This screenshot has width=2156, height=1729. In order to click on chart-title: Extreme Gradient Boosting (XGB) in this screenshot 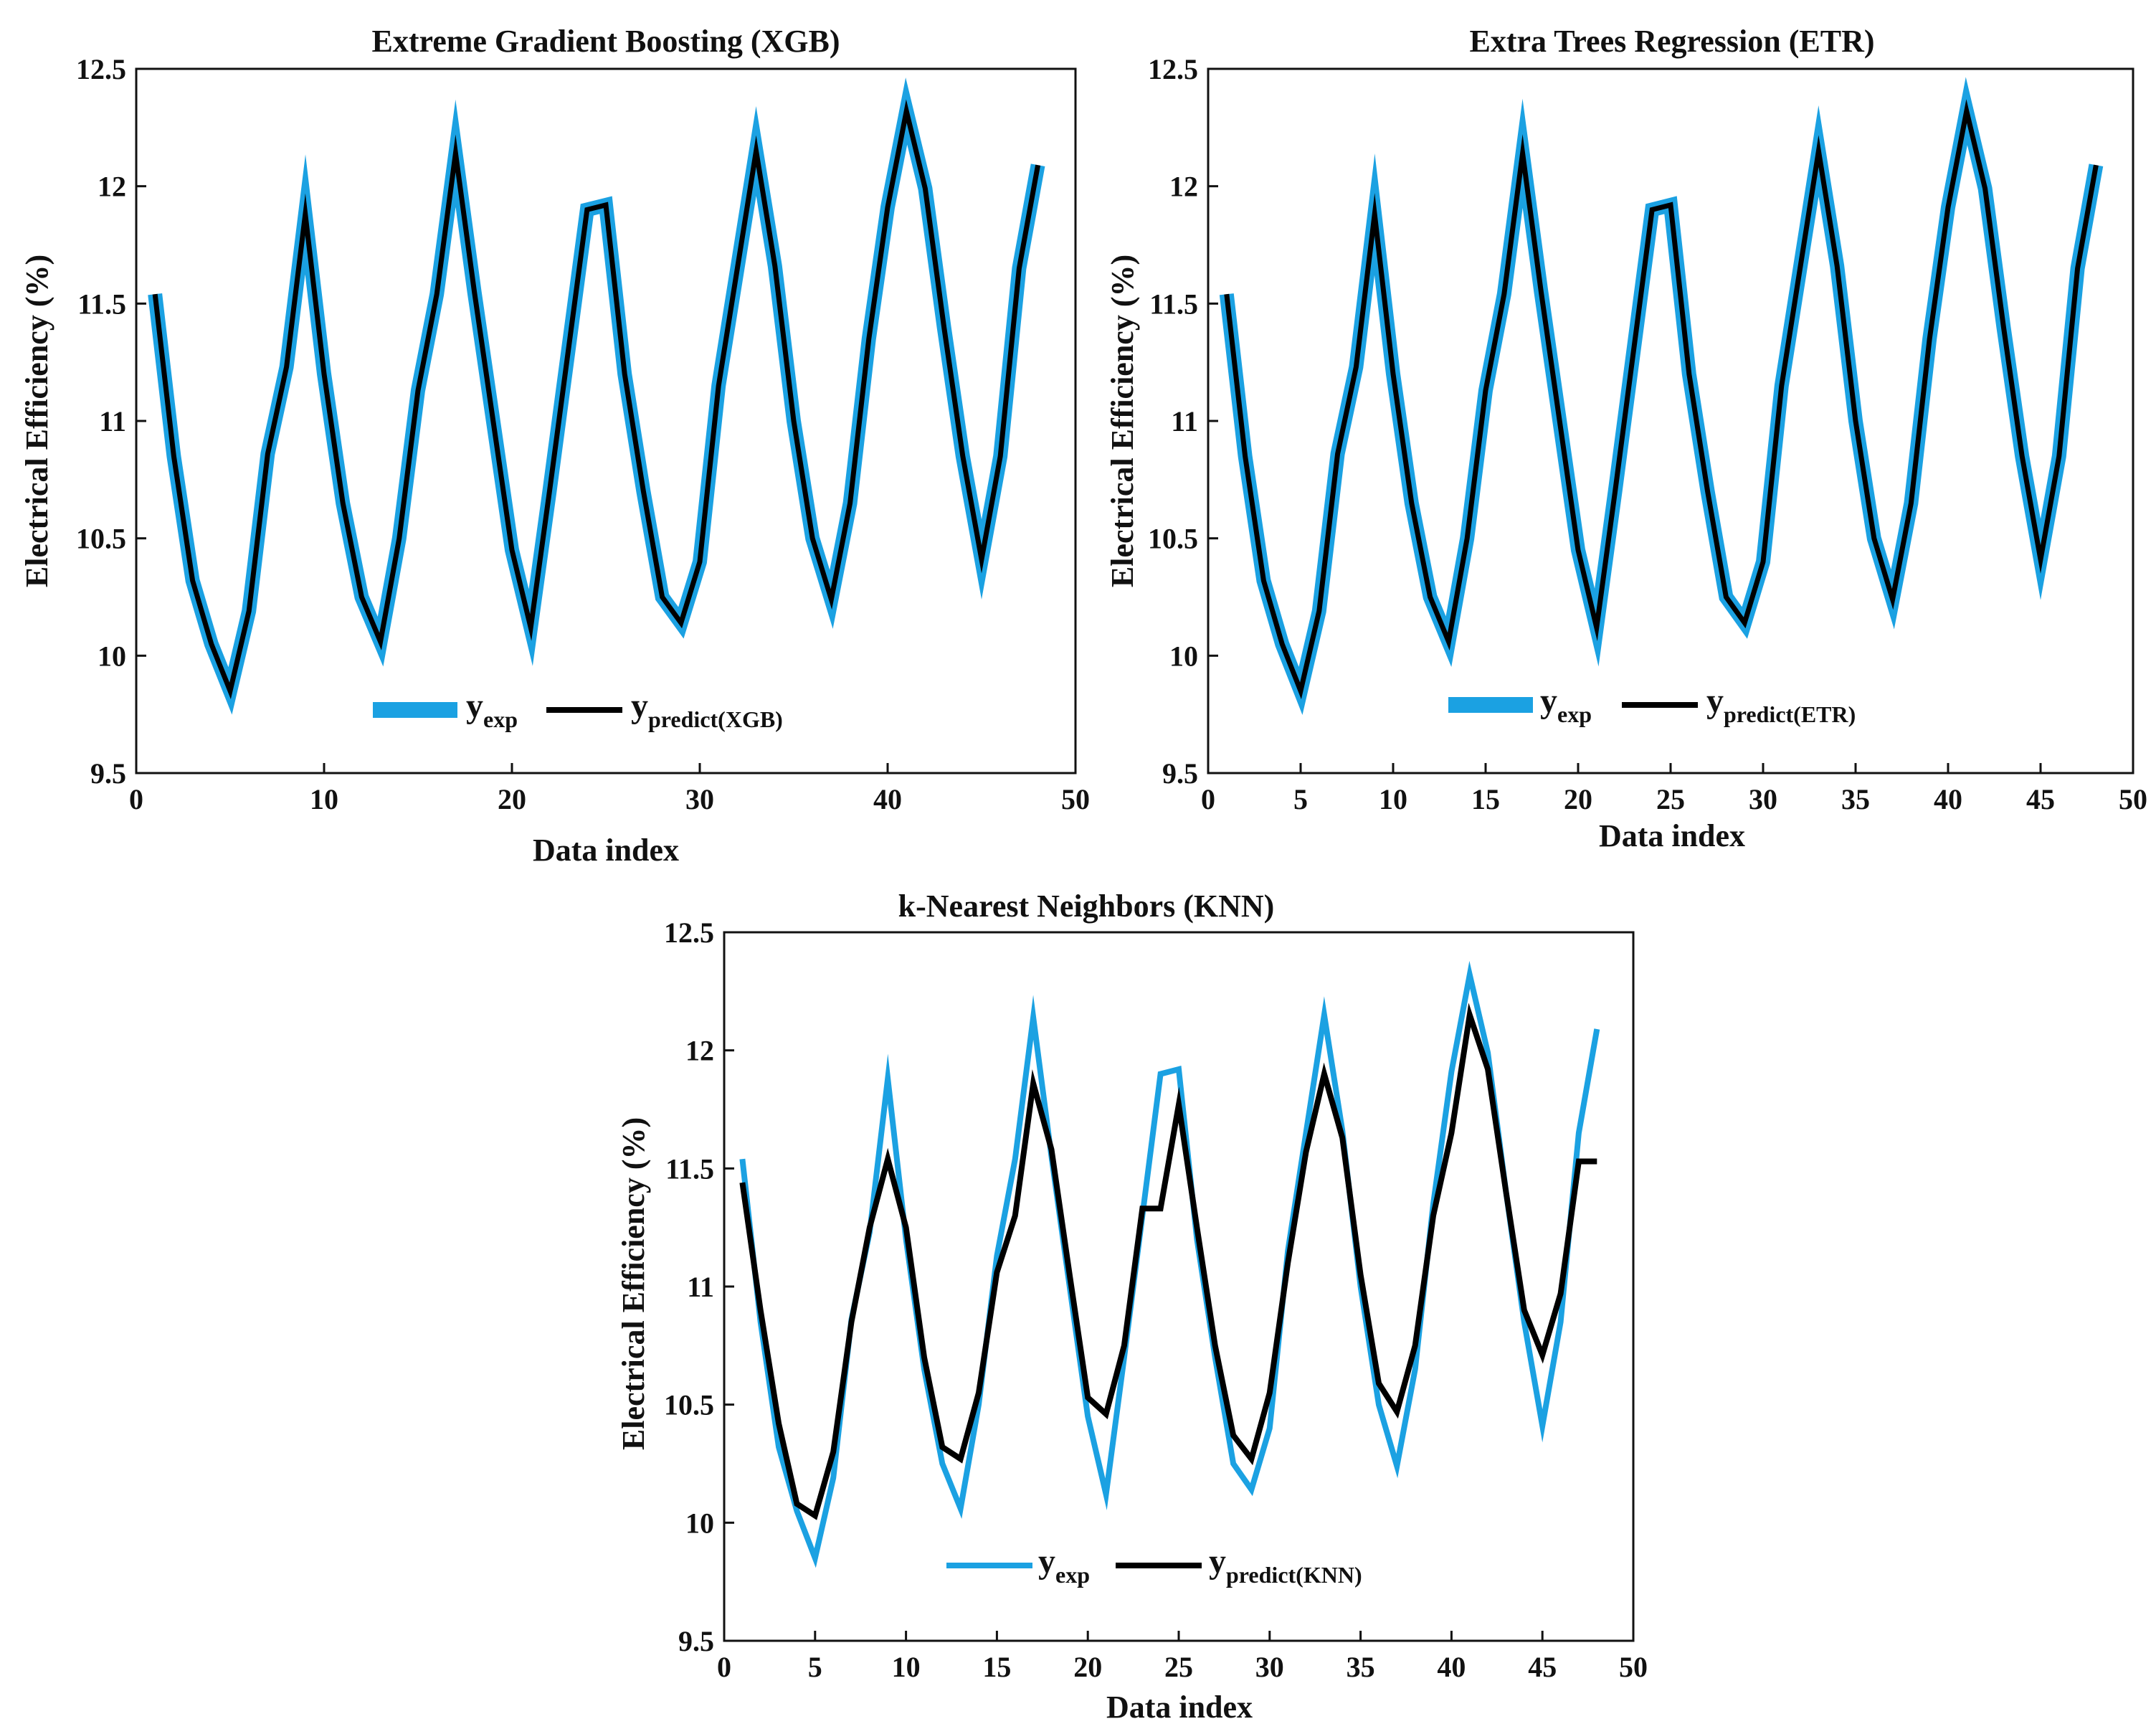, I will do `click(605, 42)`.